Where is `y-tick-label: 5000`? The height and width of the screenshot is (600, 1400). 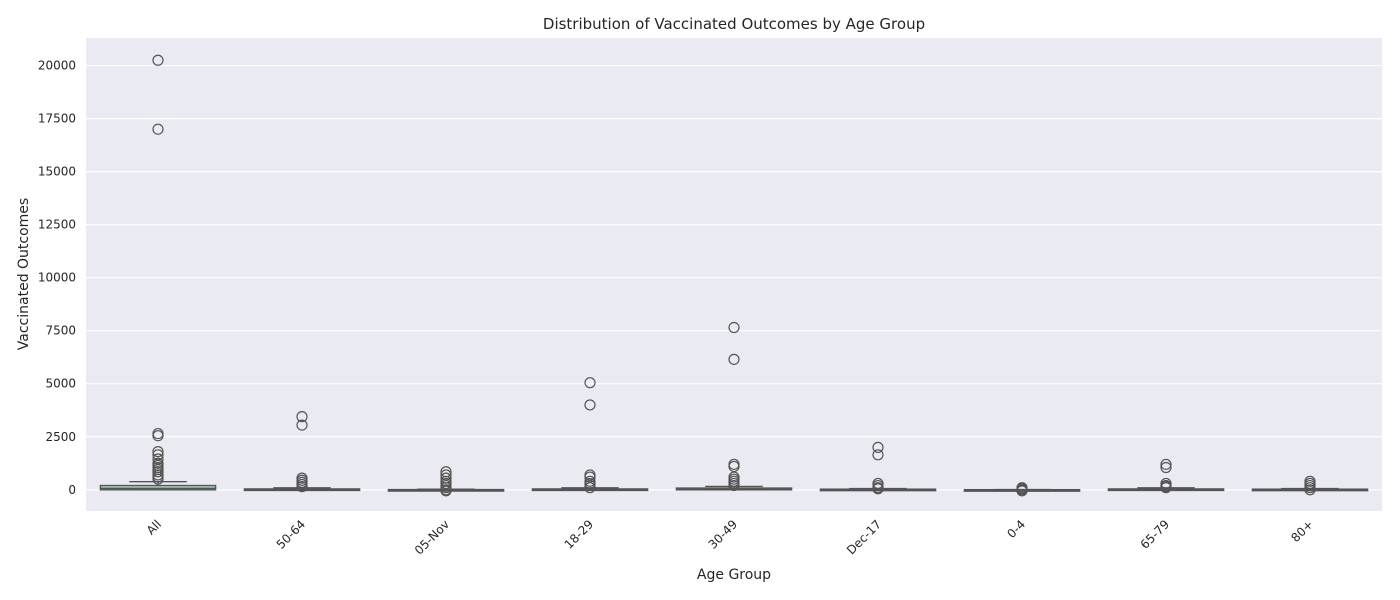
y-tick-label: 5000 is located at coordinates (60, 384).